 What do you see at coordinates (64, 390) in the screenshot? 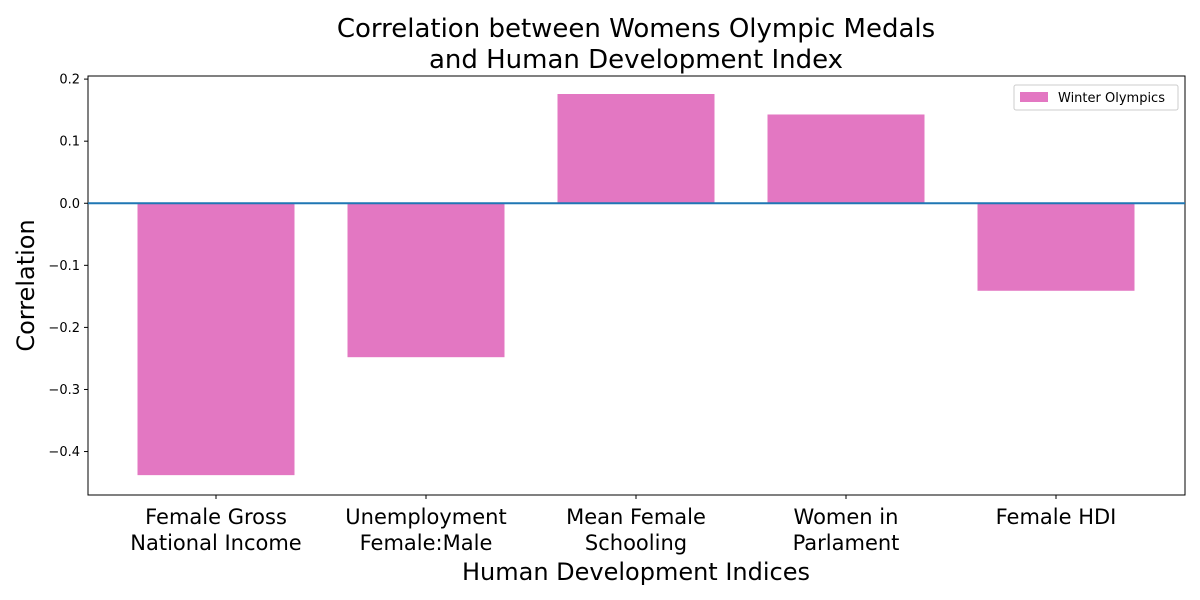
I see `y-tick-label: −0.3` at bounding box center [64, 390].